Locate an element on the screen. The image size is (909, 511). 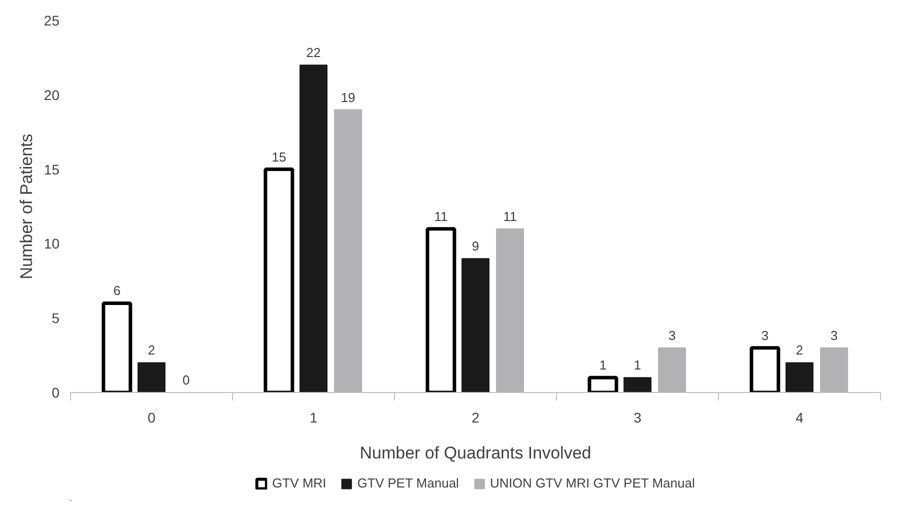
legend-label: UNION GTV MRI GTV PET Manual is located at coordinates (592, 483).